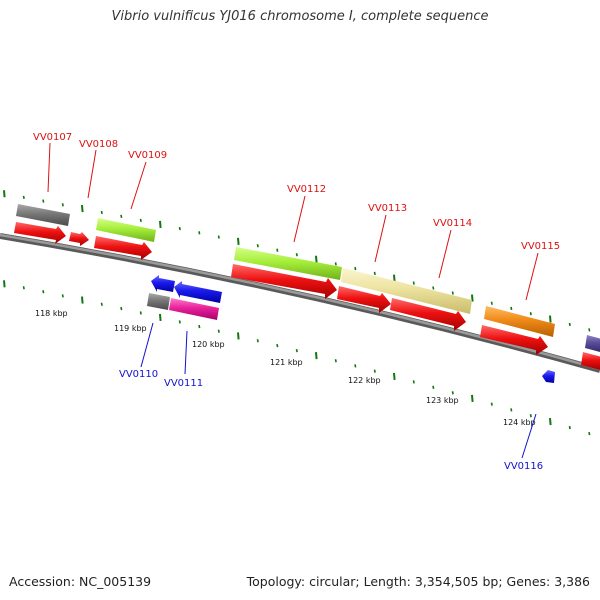 This screenshot has height=600, width=600. Describe the element at coordinates (523, 466) in the screenshot. I see `gene-label-vv0116: VV0116` at that location.